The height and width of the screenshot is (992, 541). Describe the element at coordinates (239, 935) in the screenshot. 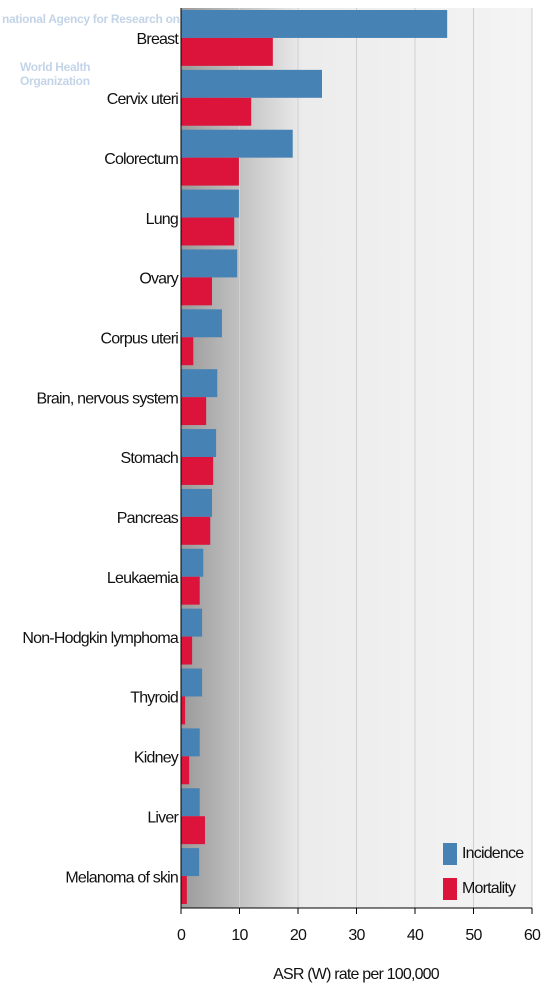

I see `x-tick-label: 10` at that location.